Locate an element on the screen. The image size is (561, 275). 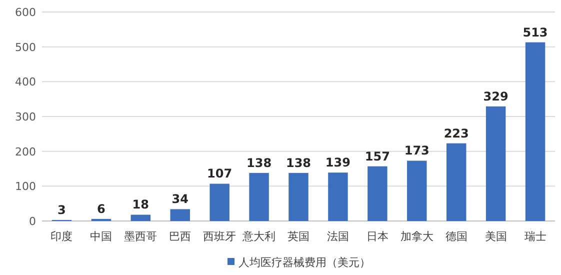
x-tick-label: 美国 is located at coordinates (495, 236).